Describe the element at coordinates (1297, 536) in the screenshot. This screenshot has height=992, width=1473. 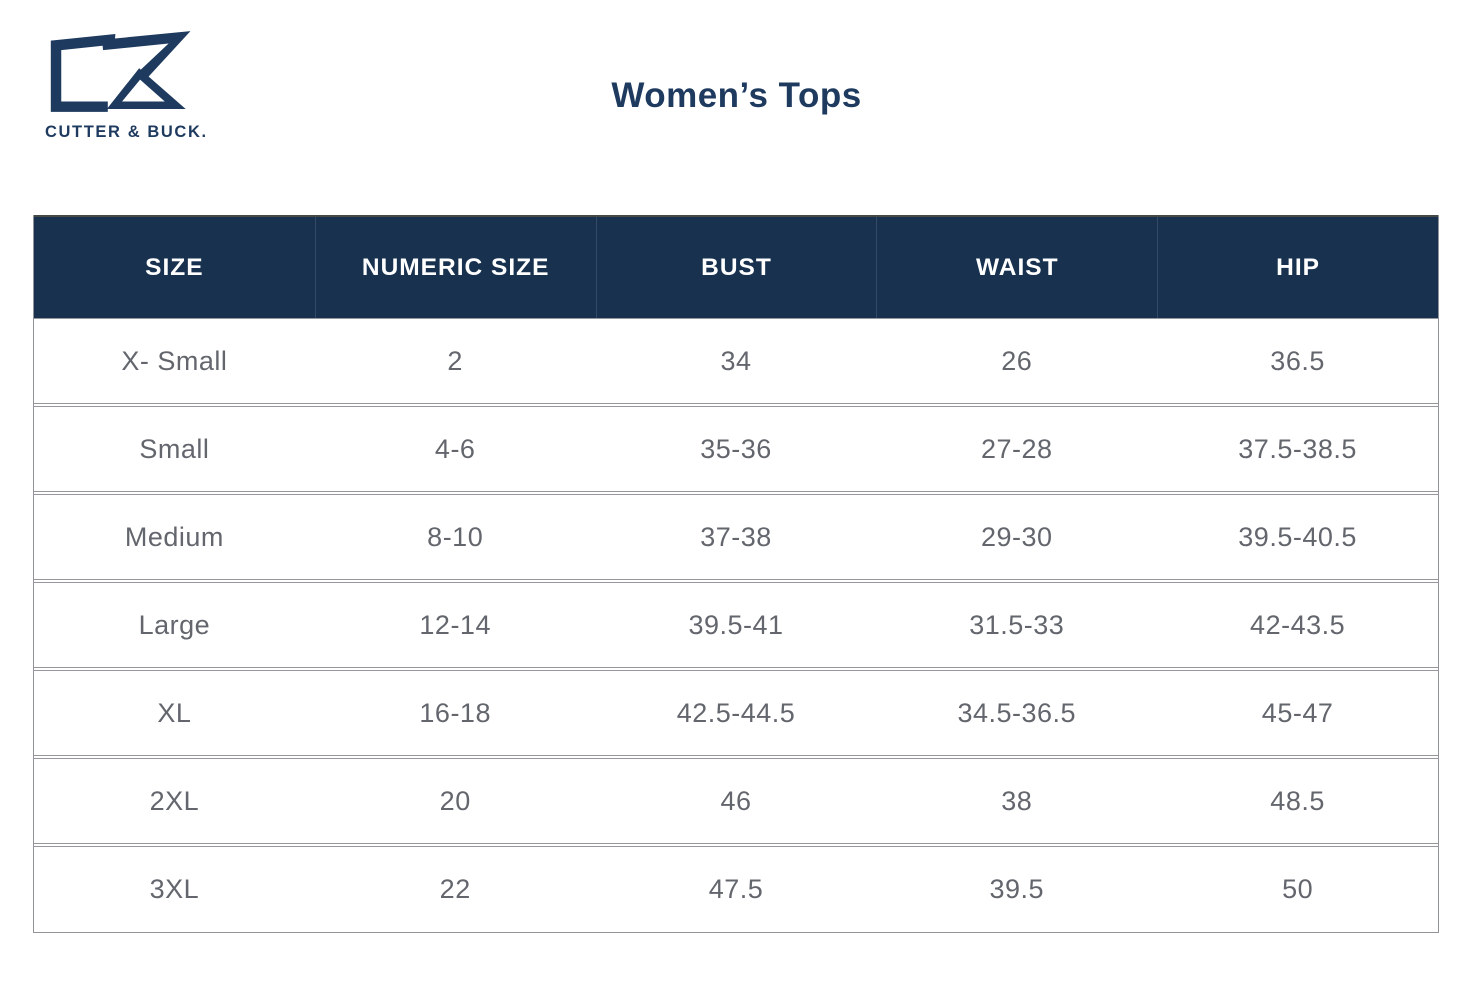
I see `cell-hip: 39.5-40.5` at that location.